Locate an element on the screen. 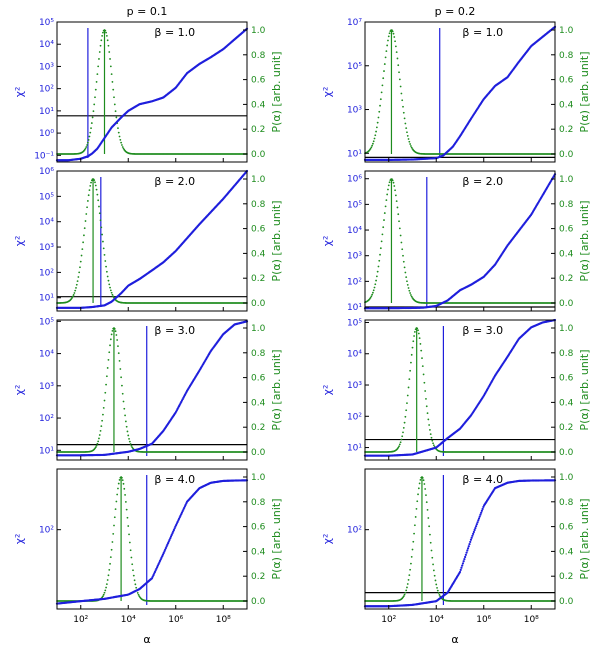  right-tick-label: 0.8 is located at coordinates (566, 503).